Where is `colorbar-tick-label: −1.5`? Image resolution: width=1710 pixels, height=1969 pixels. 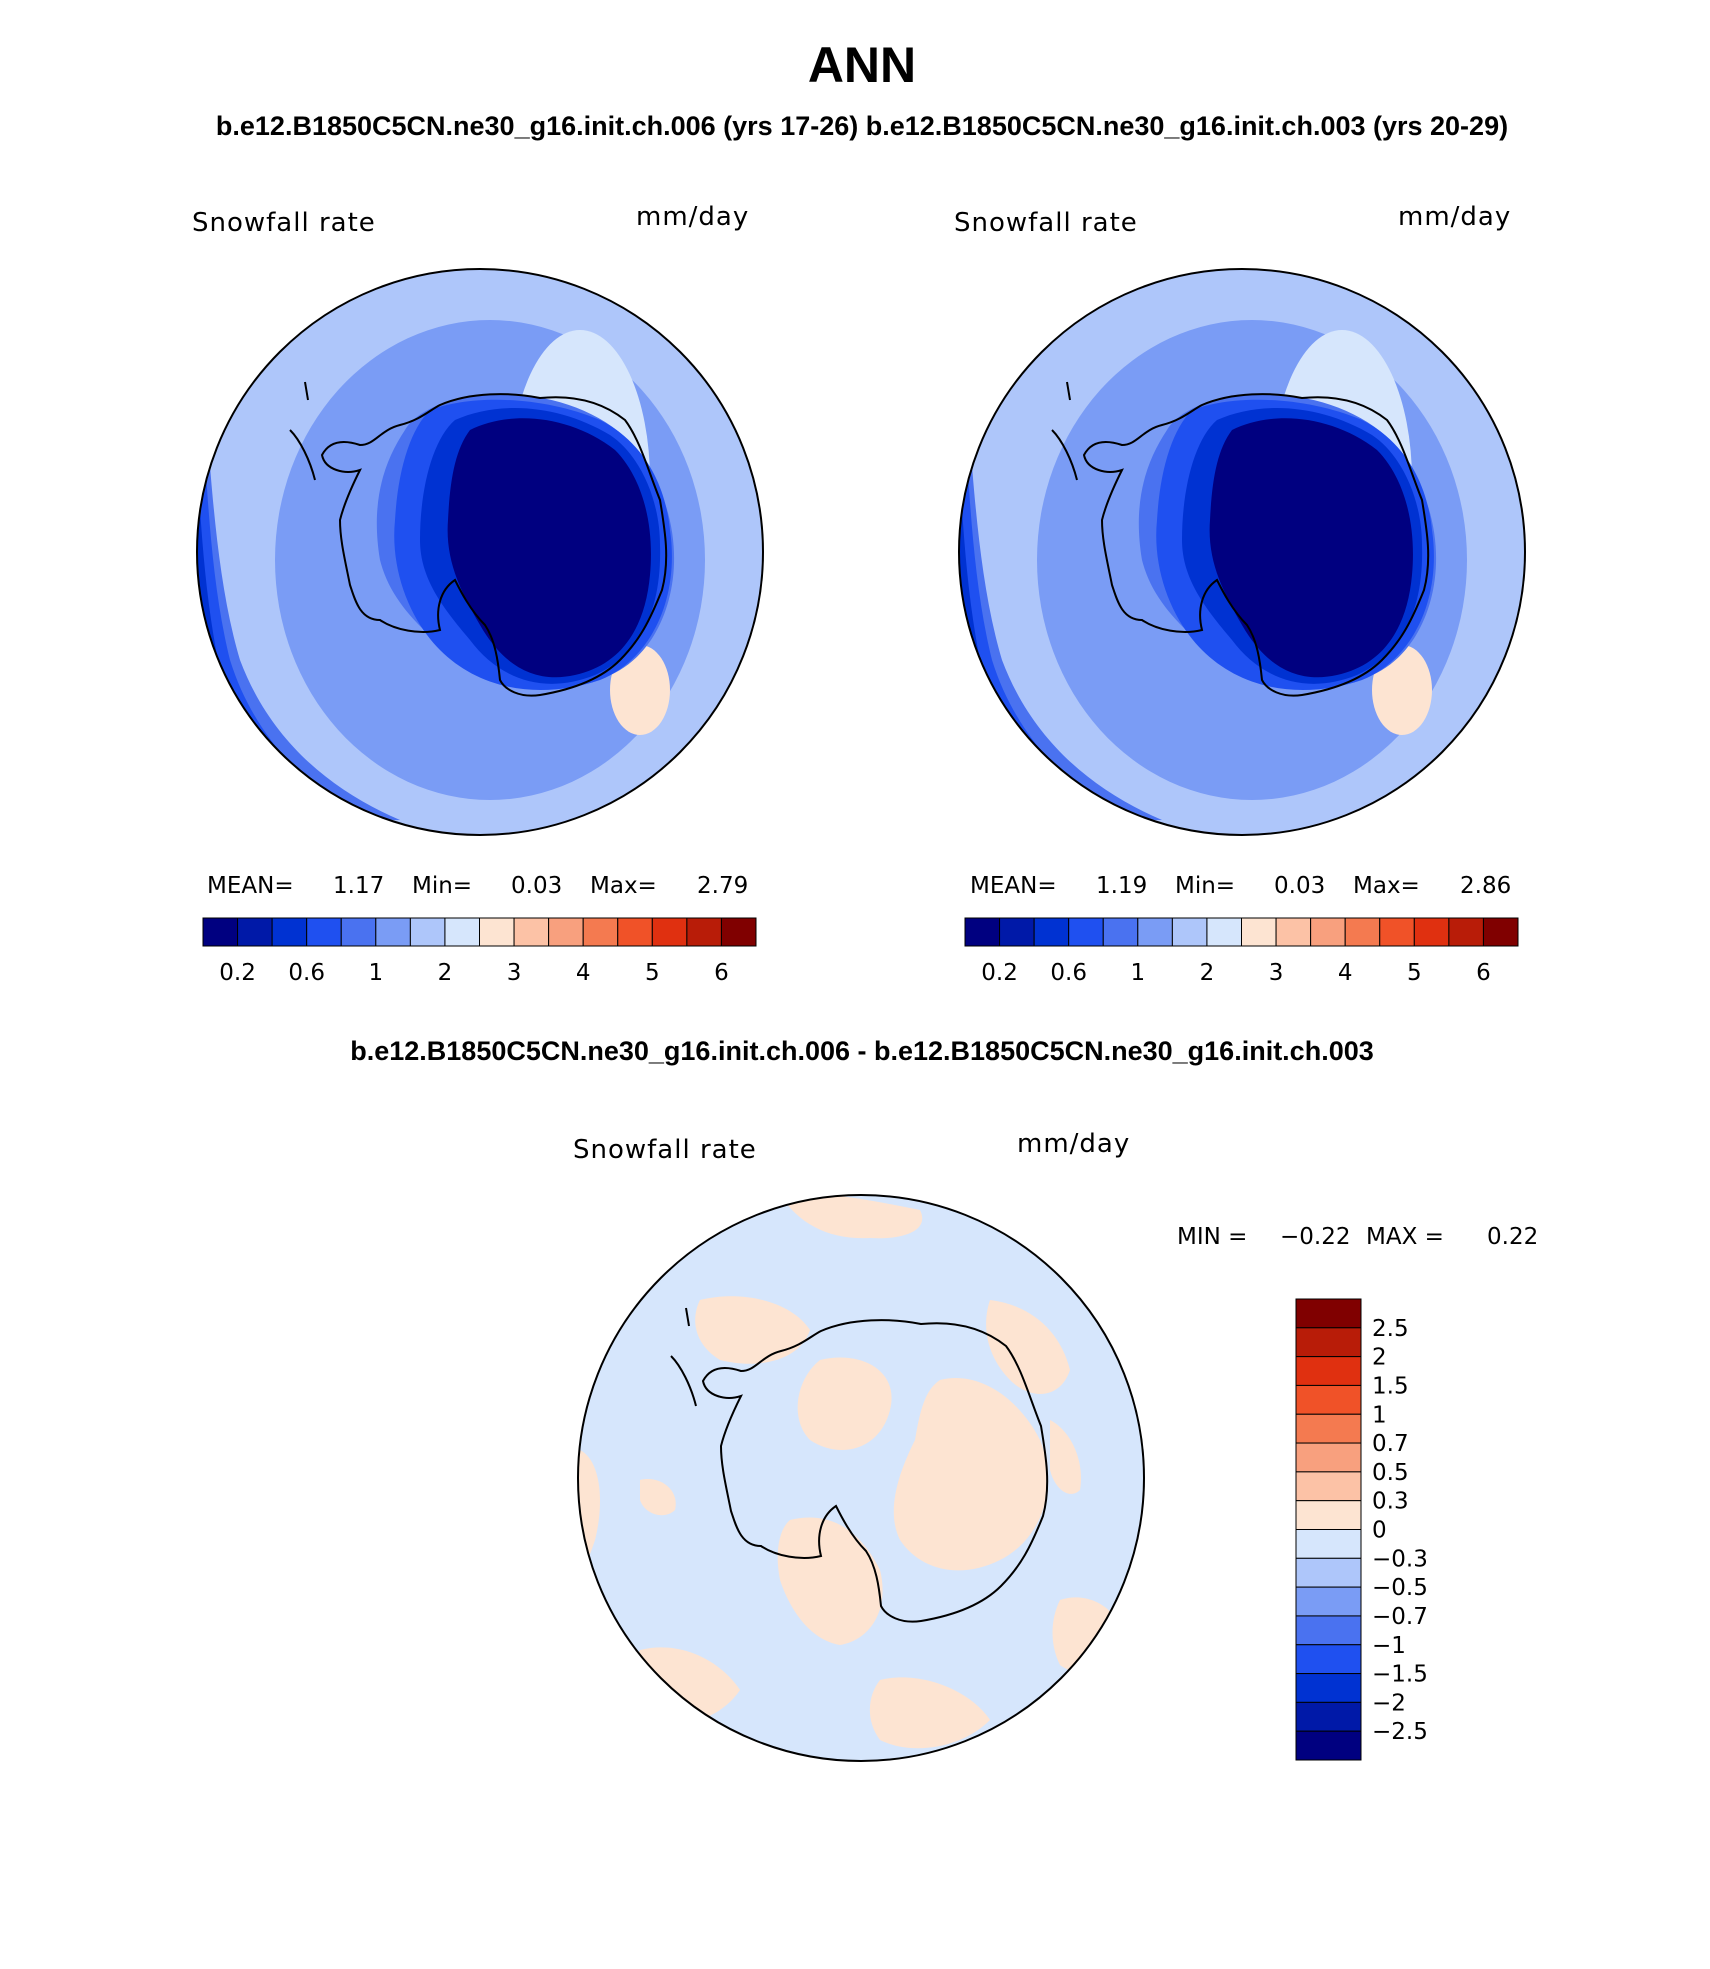
colorbar-tick-label: −1.5 is located at coordinates (1400, 1675).